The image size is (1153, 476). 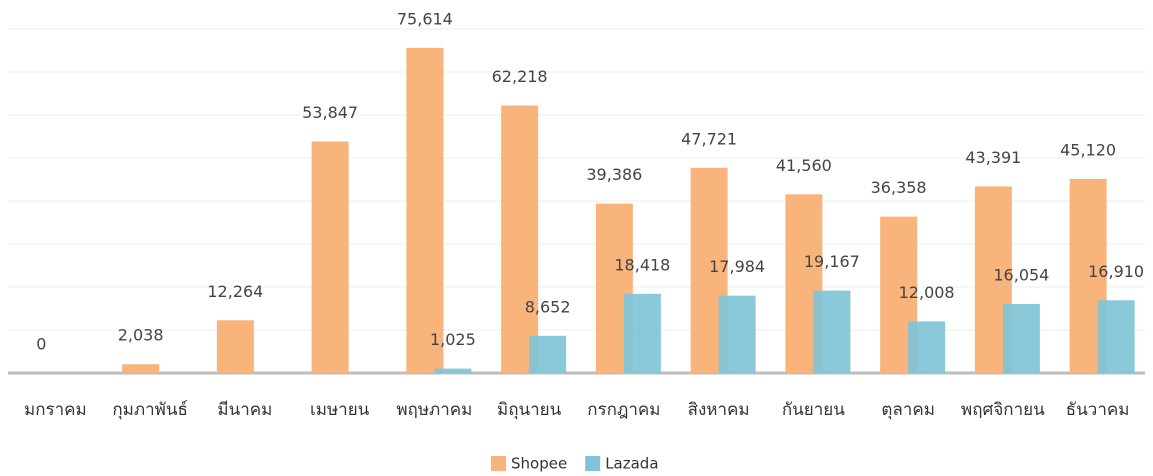 I want to click on x-tick-label: พฤษภาคม, so click(x=434, y=410).